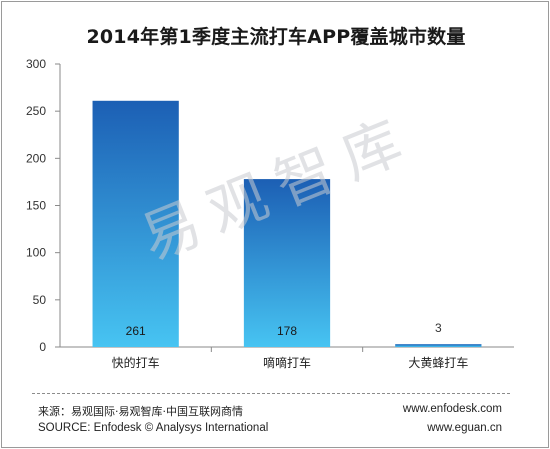 The height and width of the screenshot is (449, 550). Describe the element at coordinates (271, 393) in the screenshot. I see `footer-divider` at that location.